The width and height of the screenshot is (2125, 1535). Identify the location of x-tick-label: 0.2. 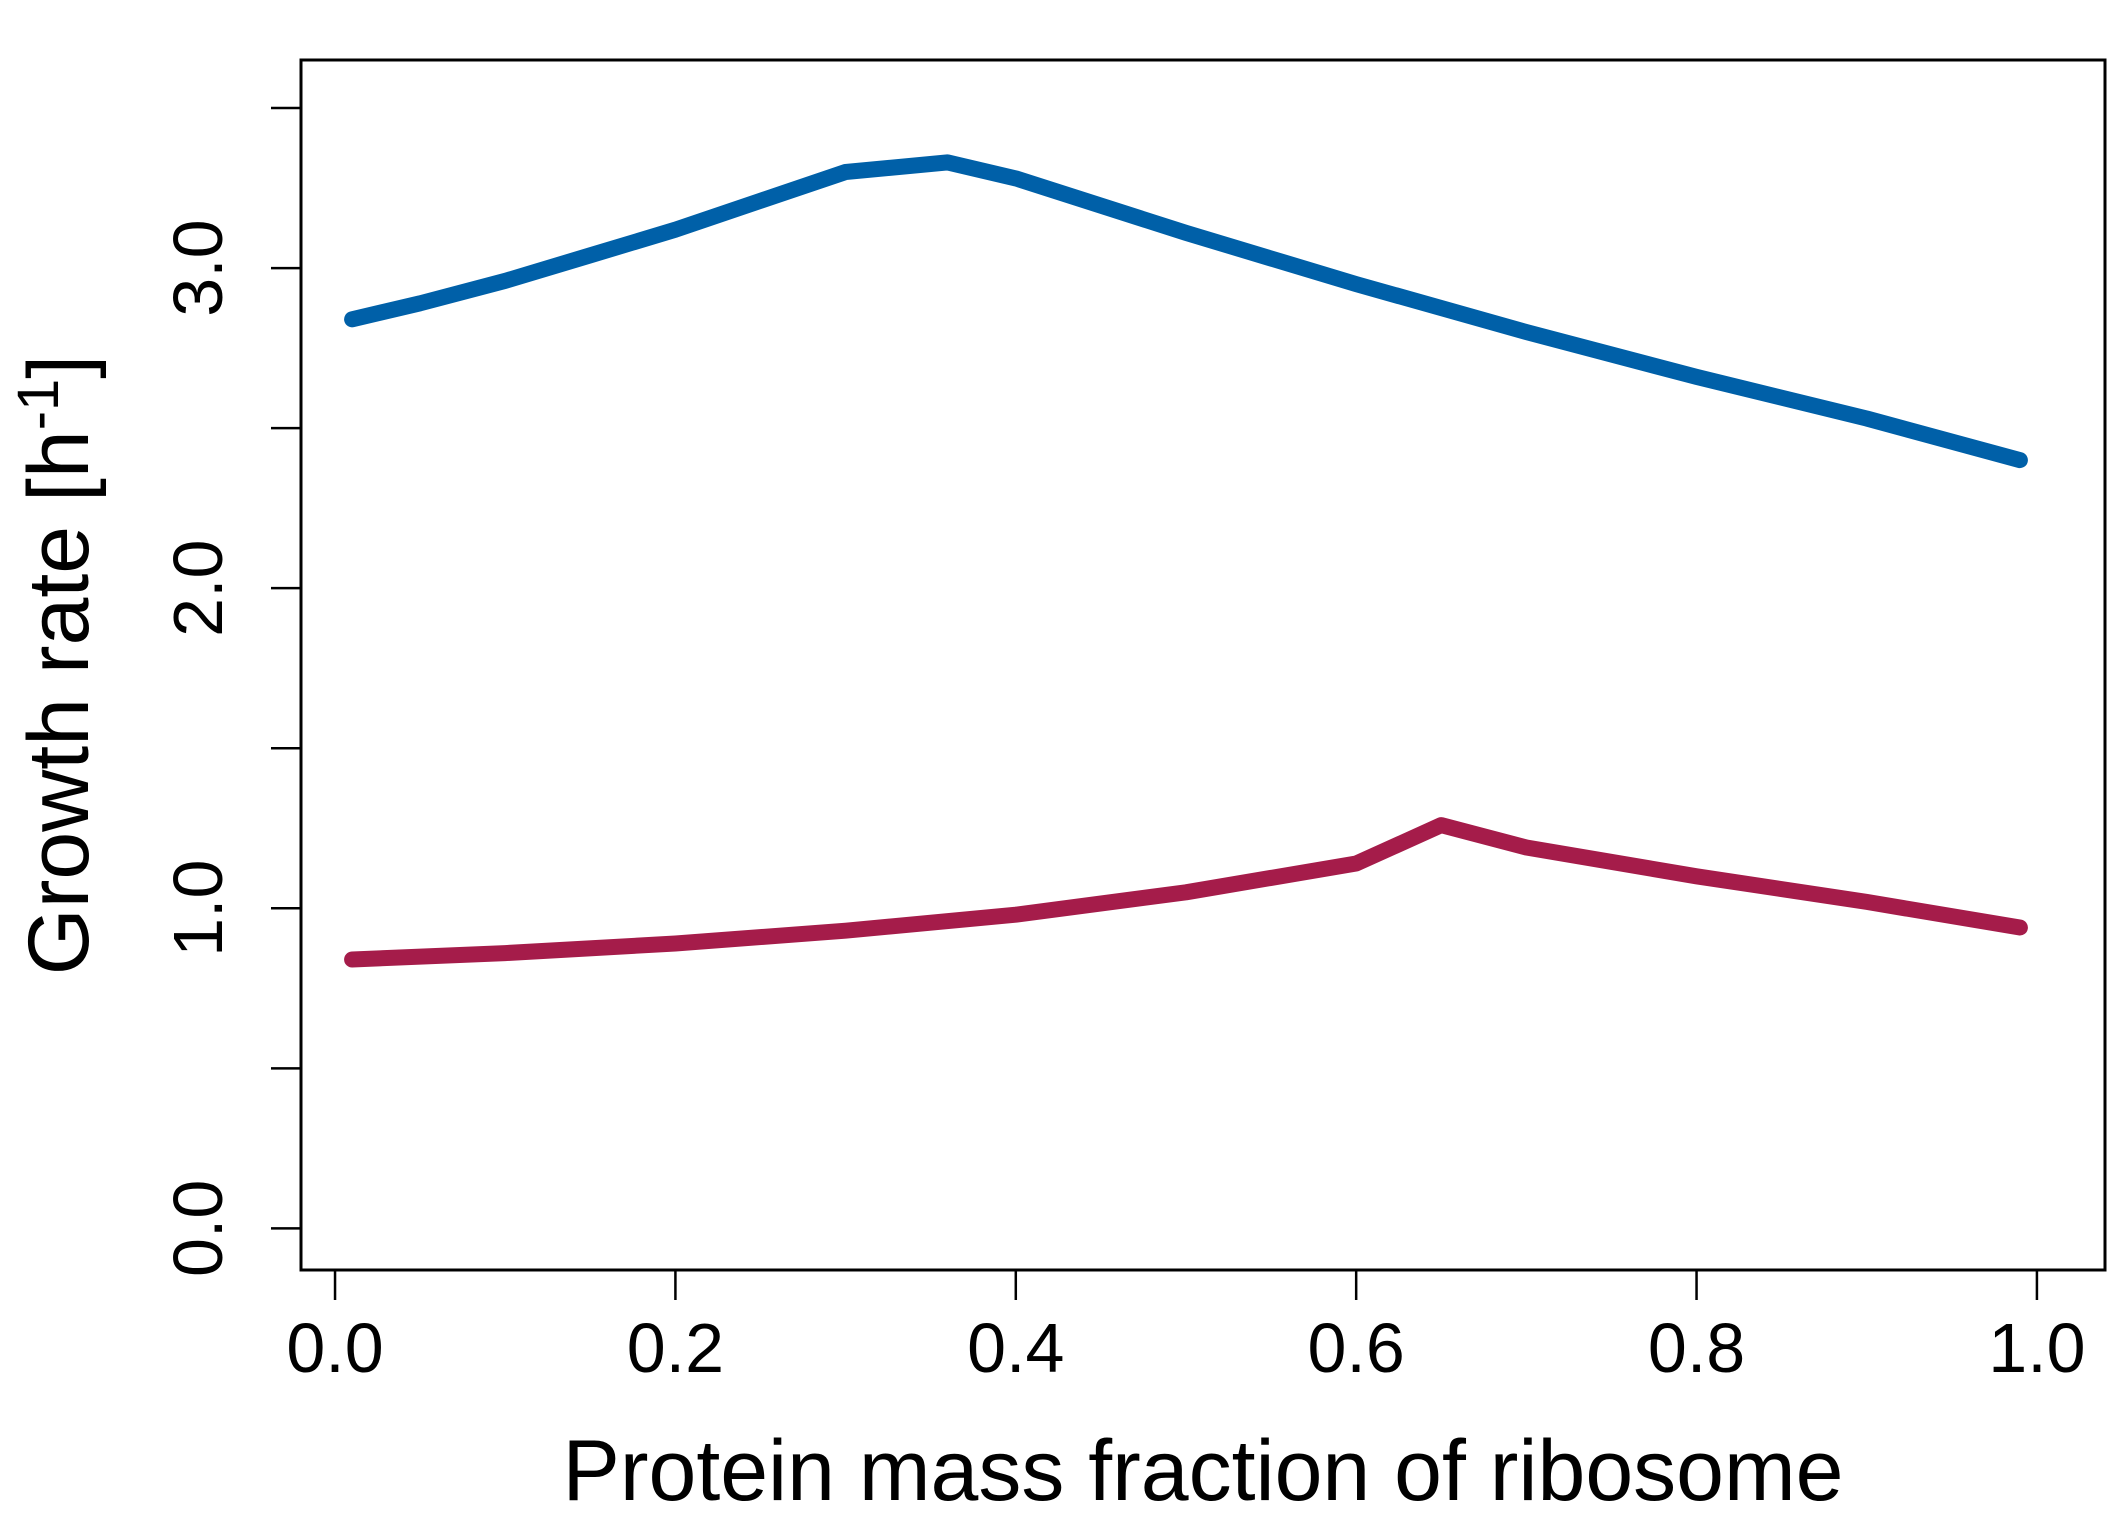
(675, 1348).